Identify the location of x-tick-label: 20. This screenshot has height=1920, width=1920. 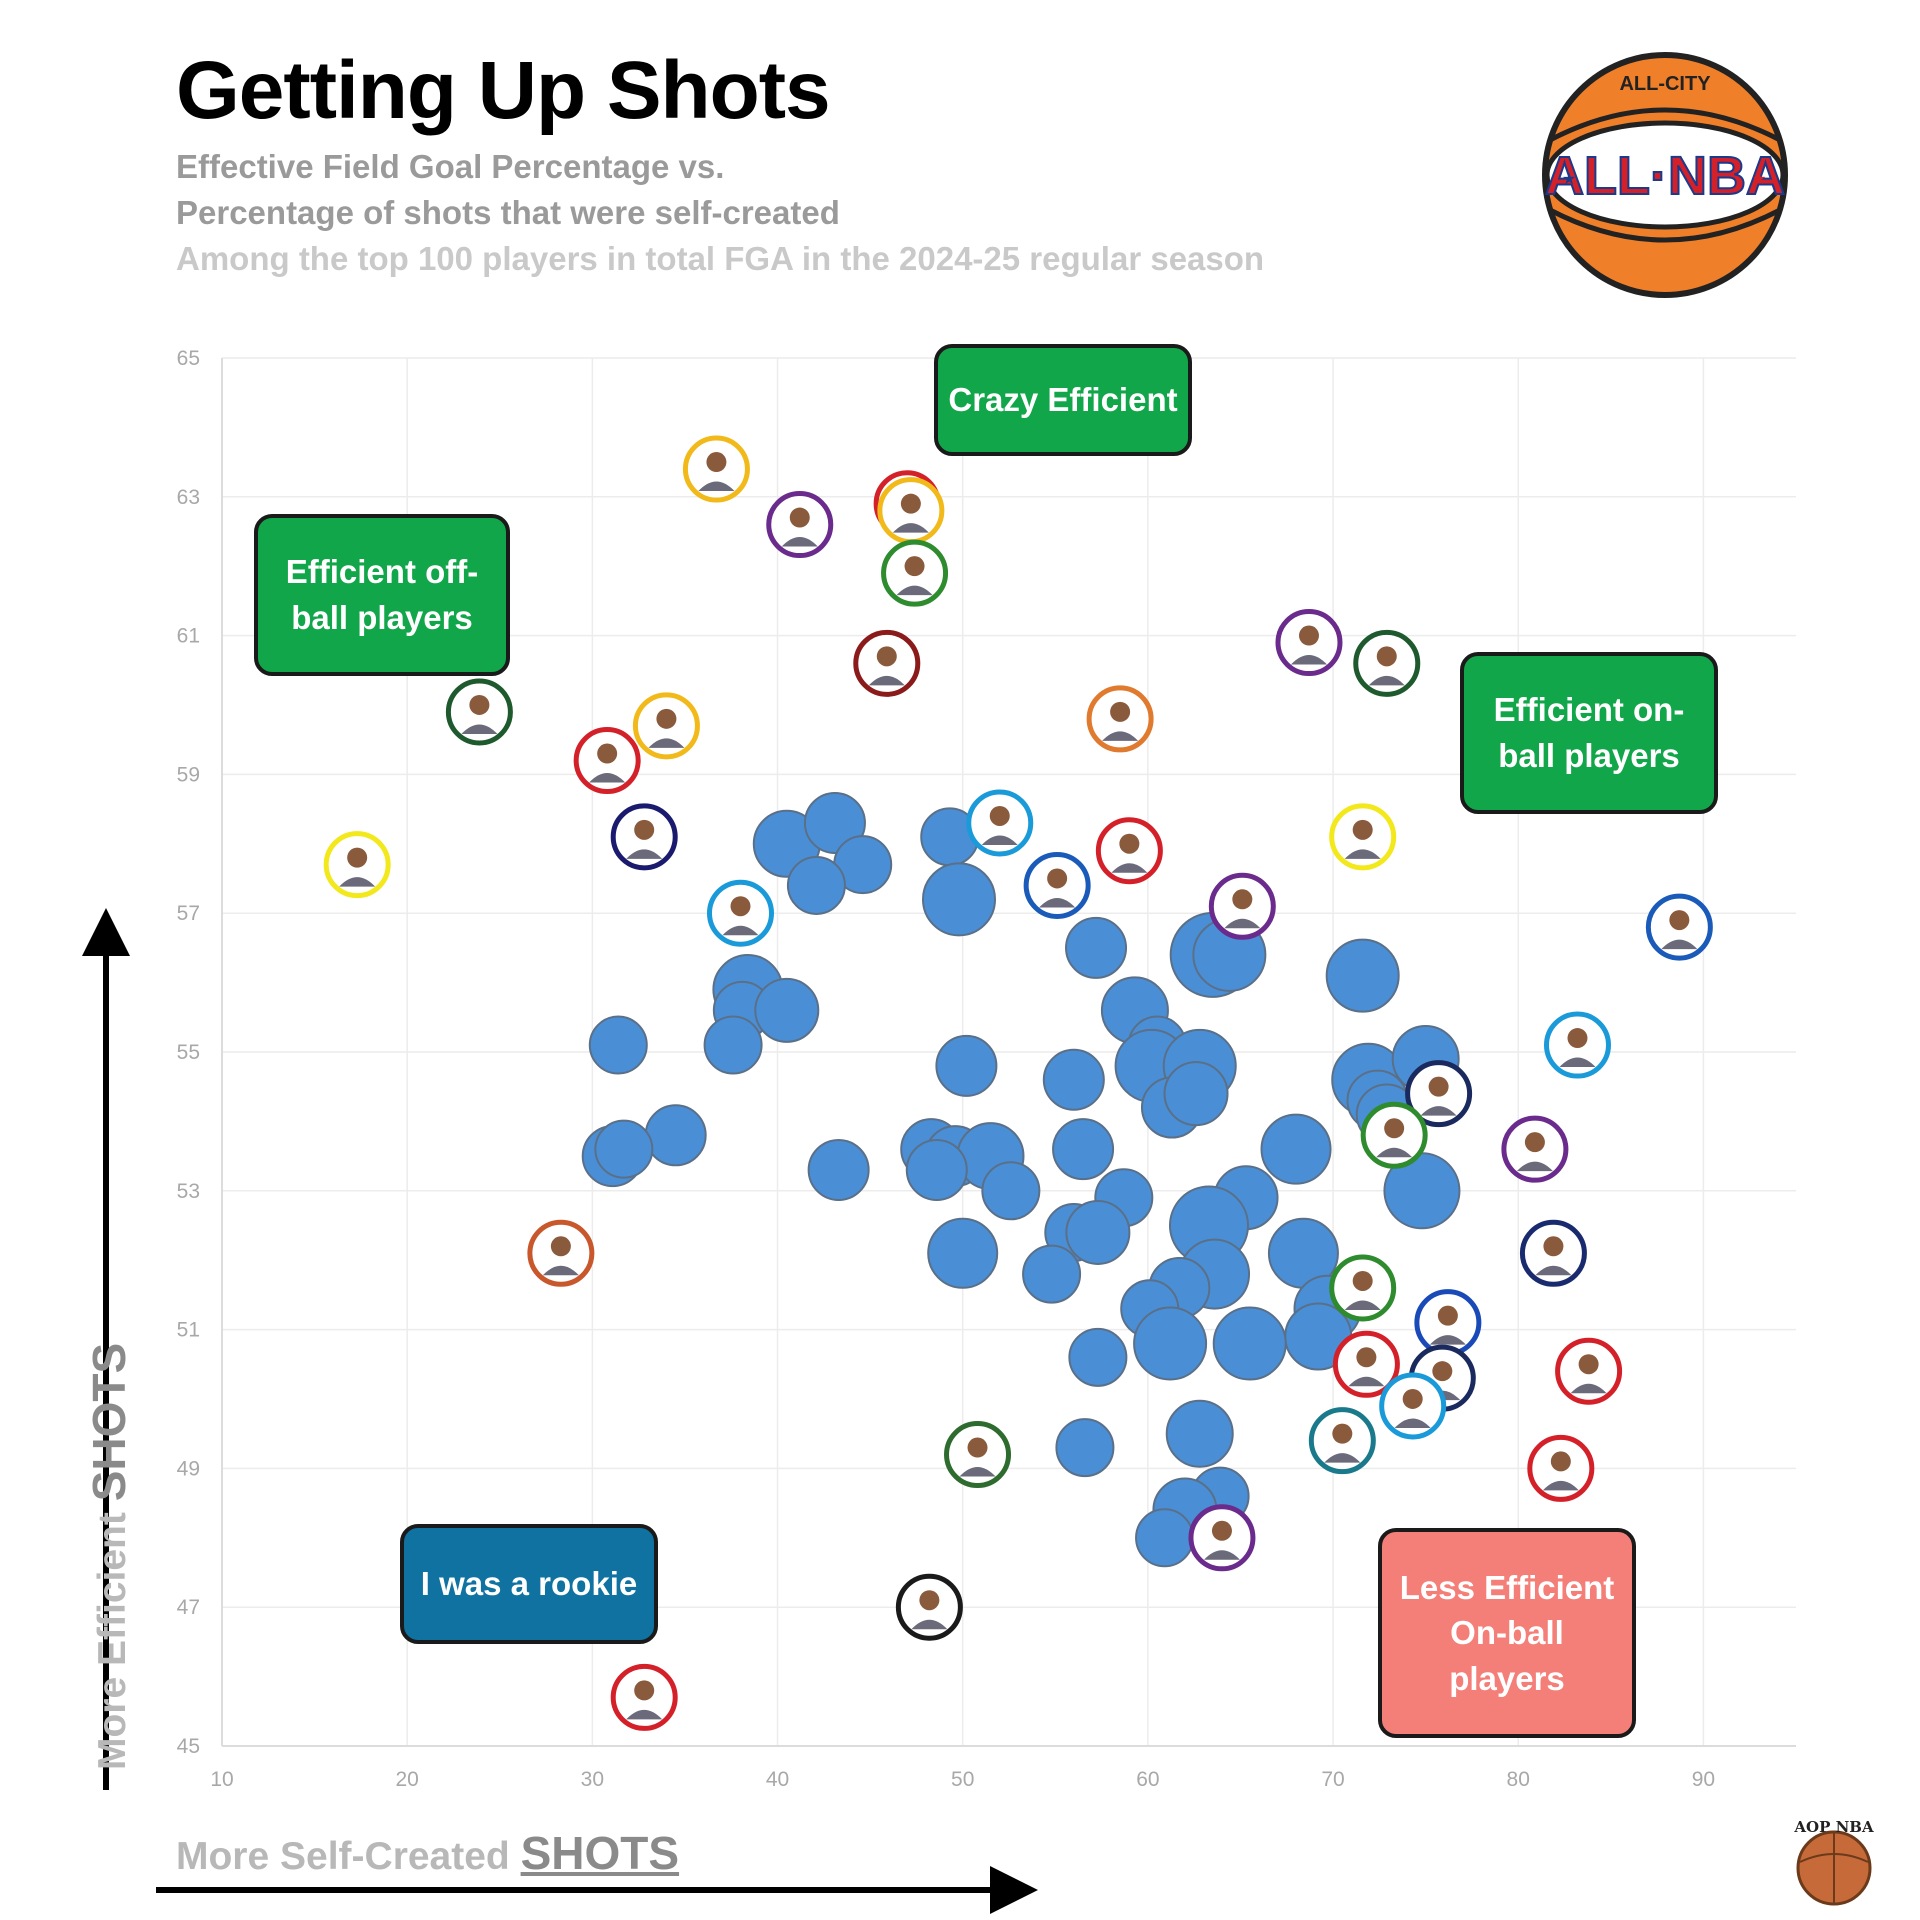
(406, 1779).